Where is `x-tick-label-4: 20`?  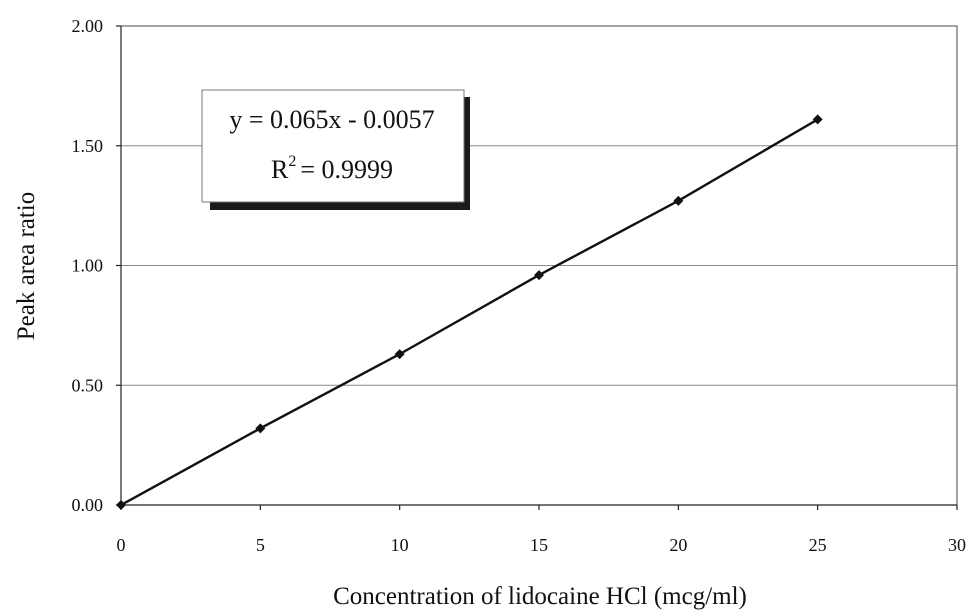
x-tick-label-4: 20 is located at coordinates (678, 545).